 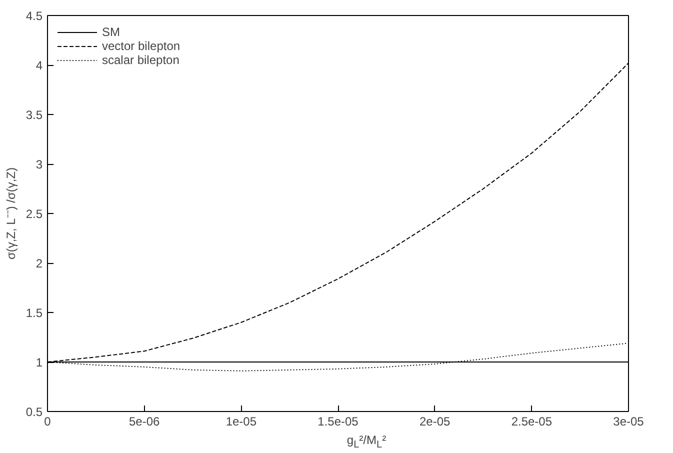 I want to click on y-tick-label: 3, so click(x=39, y=165).